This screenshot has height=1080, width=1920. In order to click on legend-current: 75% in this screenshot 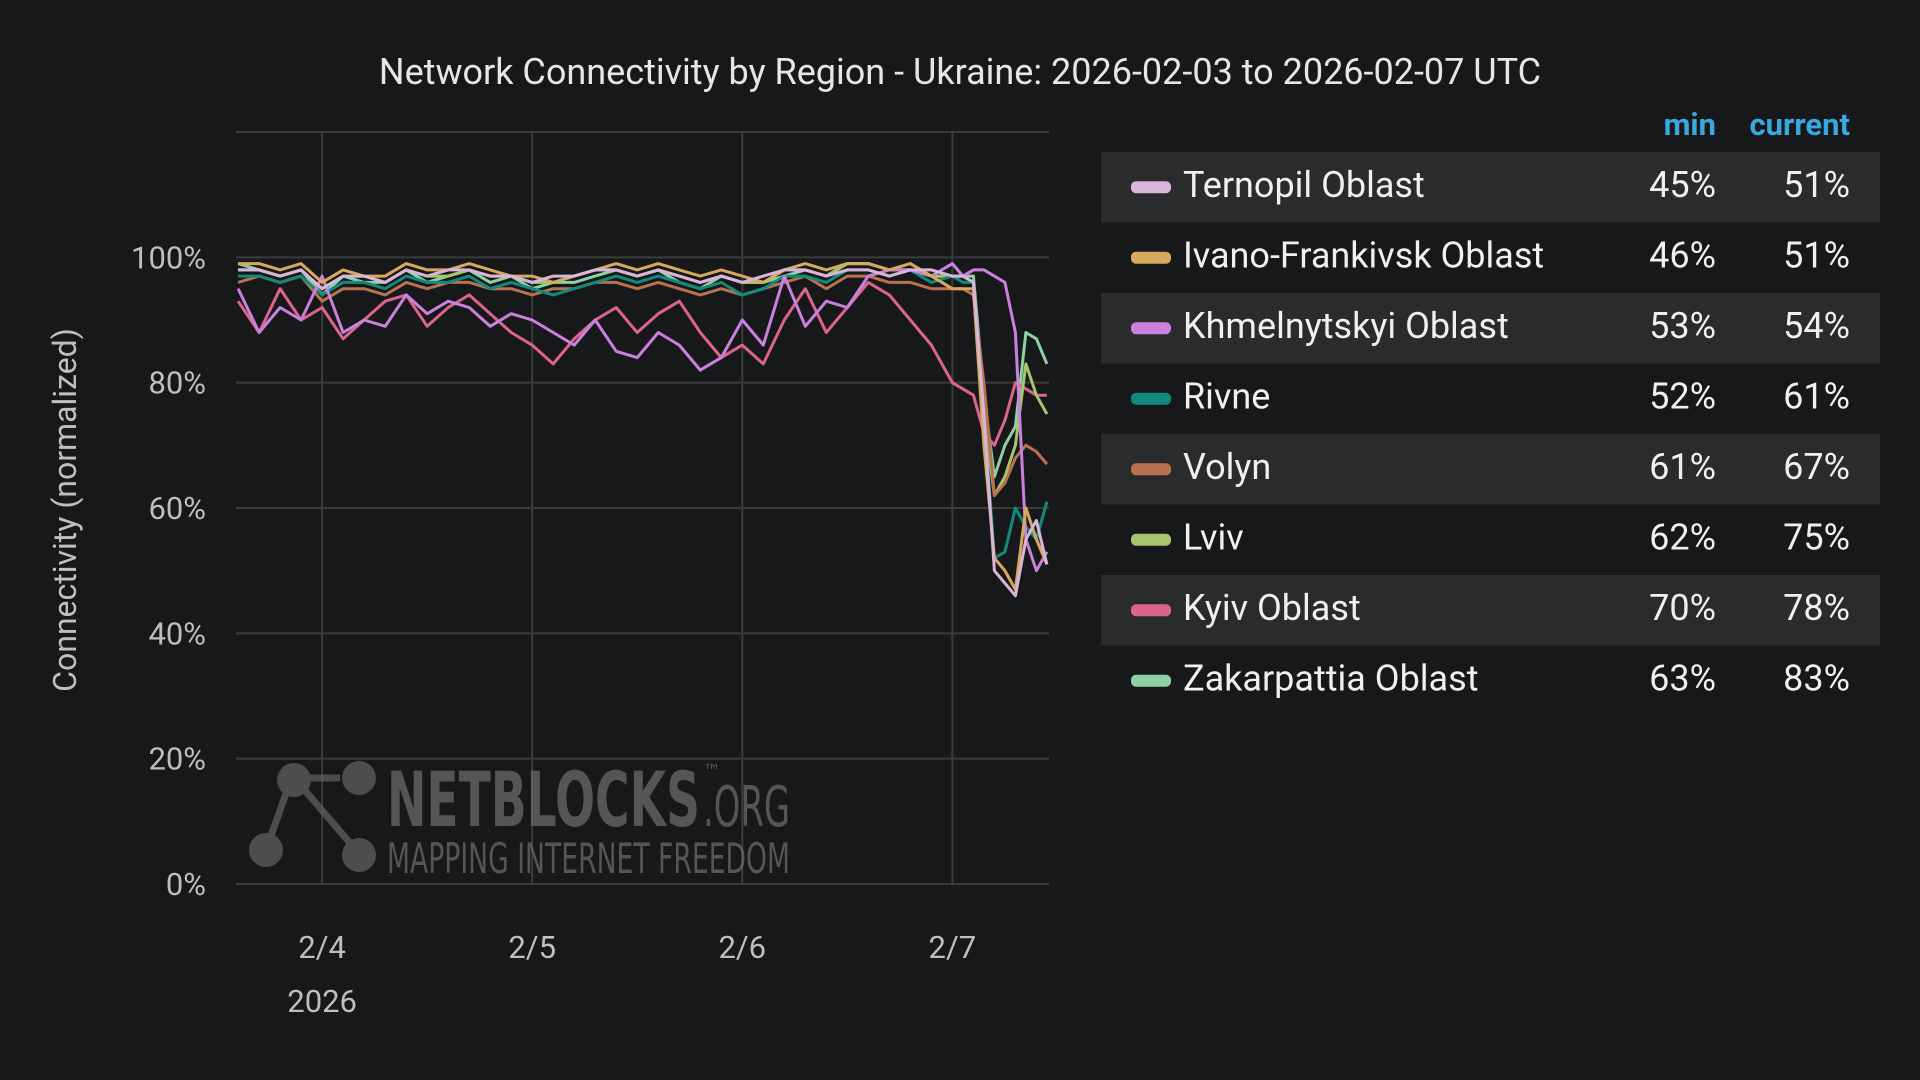, I will do `click(1816, 537)`.